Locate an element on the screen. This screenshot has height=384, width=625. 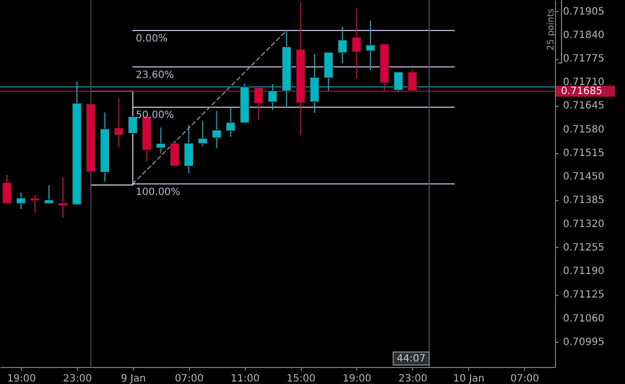
y-tick-label: 0.71905 is located at coordinates (583, 12).